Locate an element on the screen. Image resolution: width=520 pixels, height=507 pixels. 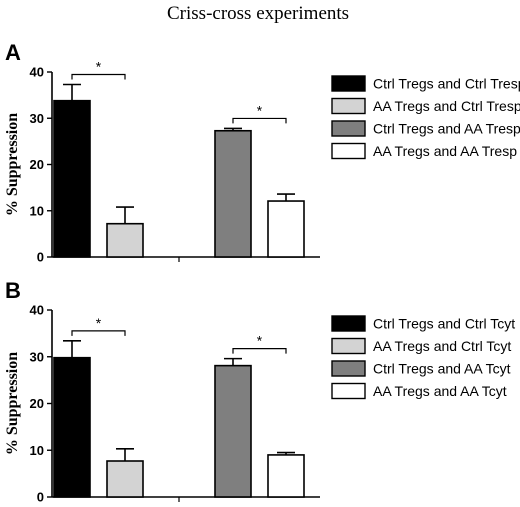
y-tick-label-A-30: 30 is located at coordinates (37, 118).